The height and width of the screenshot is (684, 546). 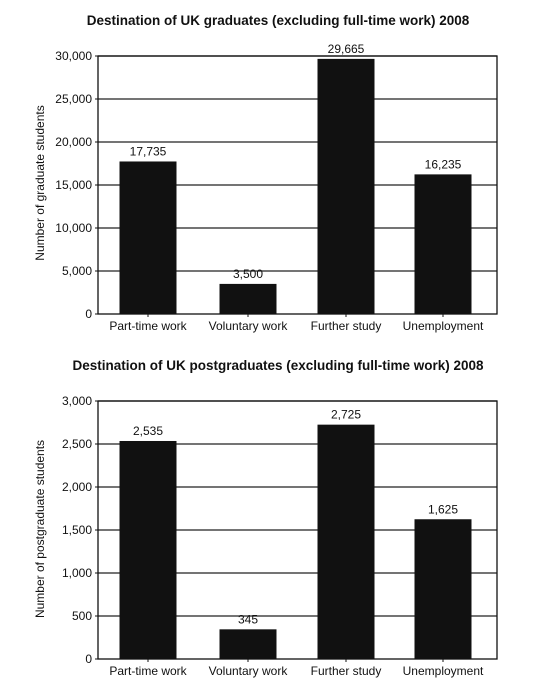 I want to click on y-tick-label: 10,000, so click(x=73, y=228).